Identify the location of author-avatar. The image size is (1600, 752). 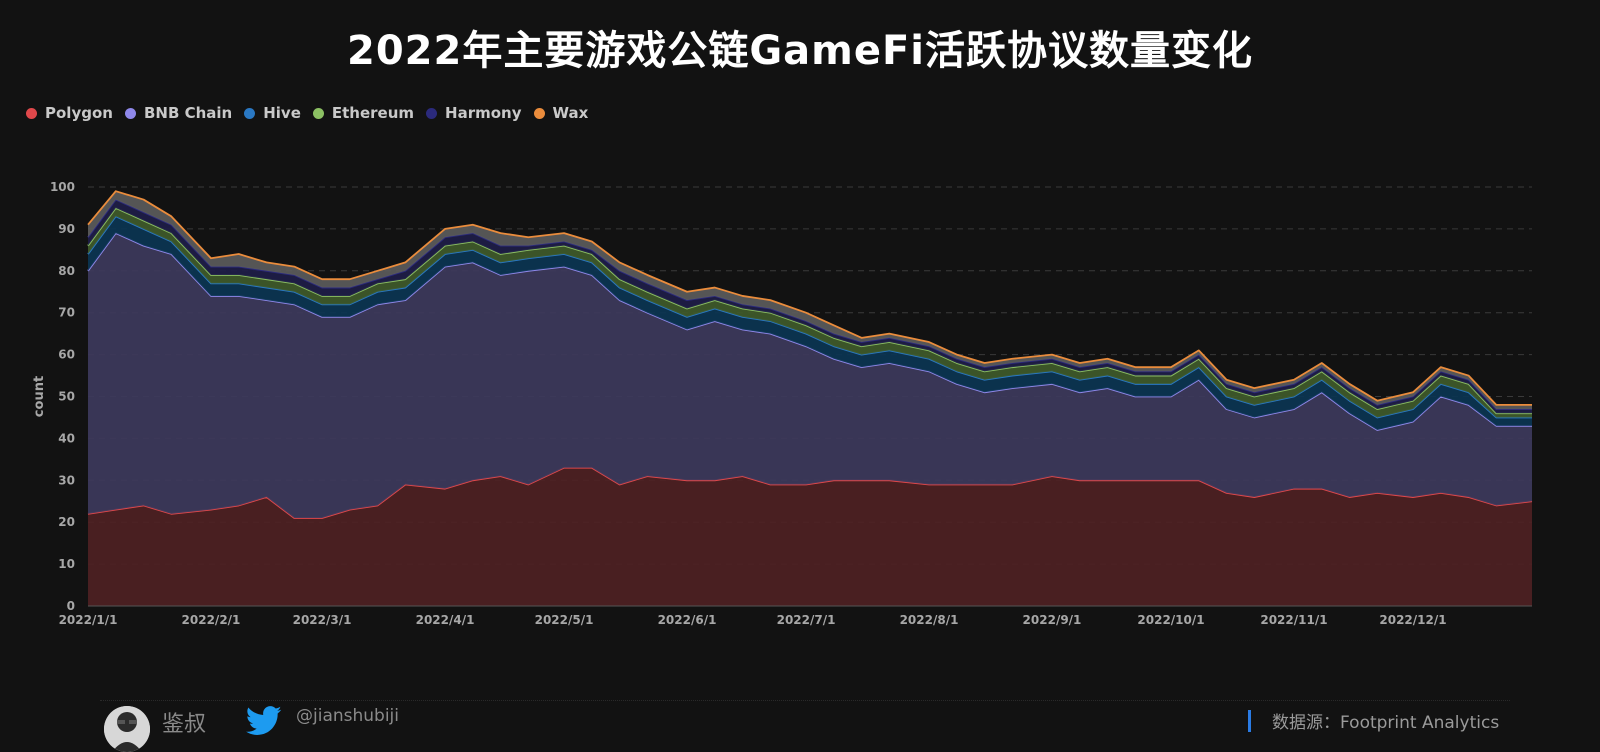
(127, 729).